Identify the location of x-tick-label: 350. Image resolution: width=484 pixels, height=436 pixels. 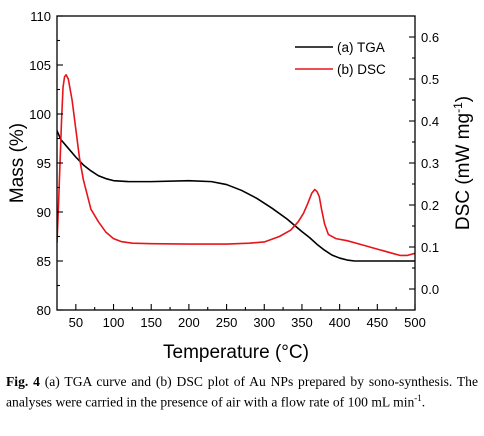
(302, 322).